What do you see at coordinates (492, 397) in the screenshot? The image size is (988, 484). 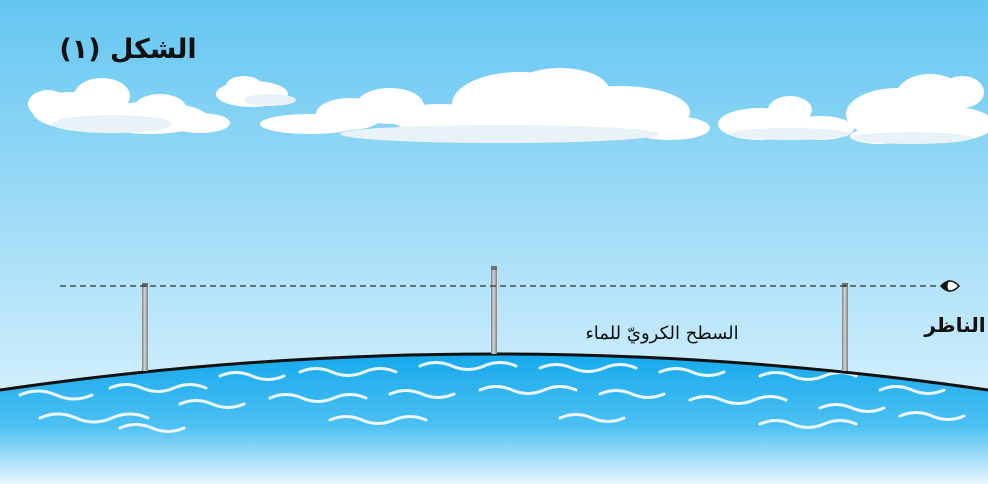 I see `water-waves` at bounding box center [492, 397].